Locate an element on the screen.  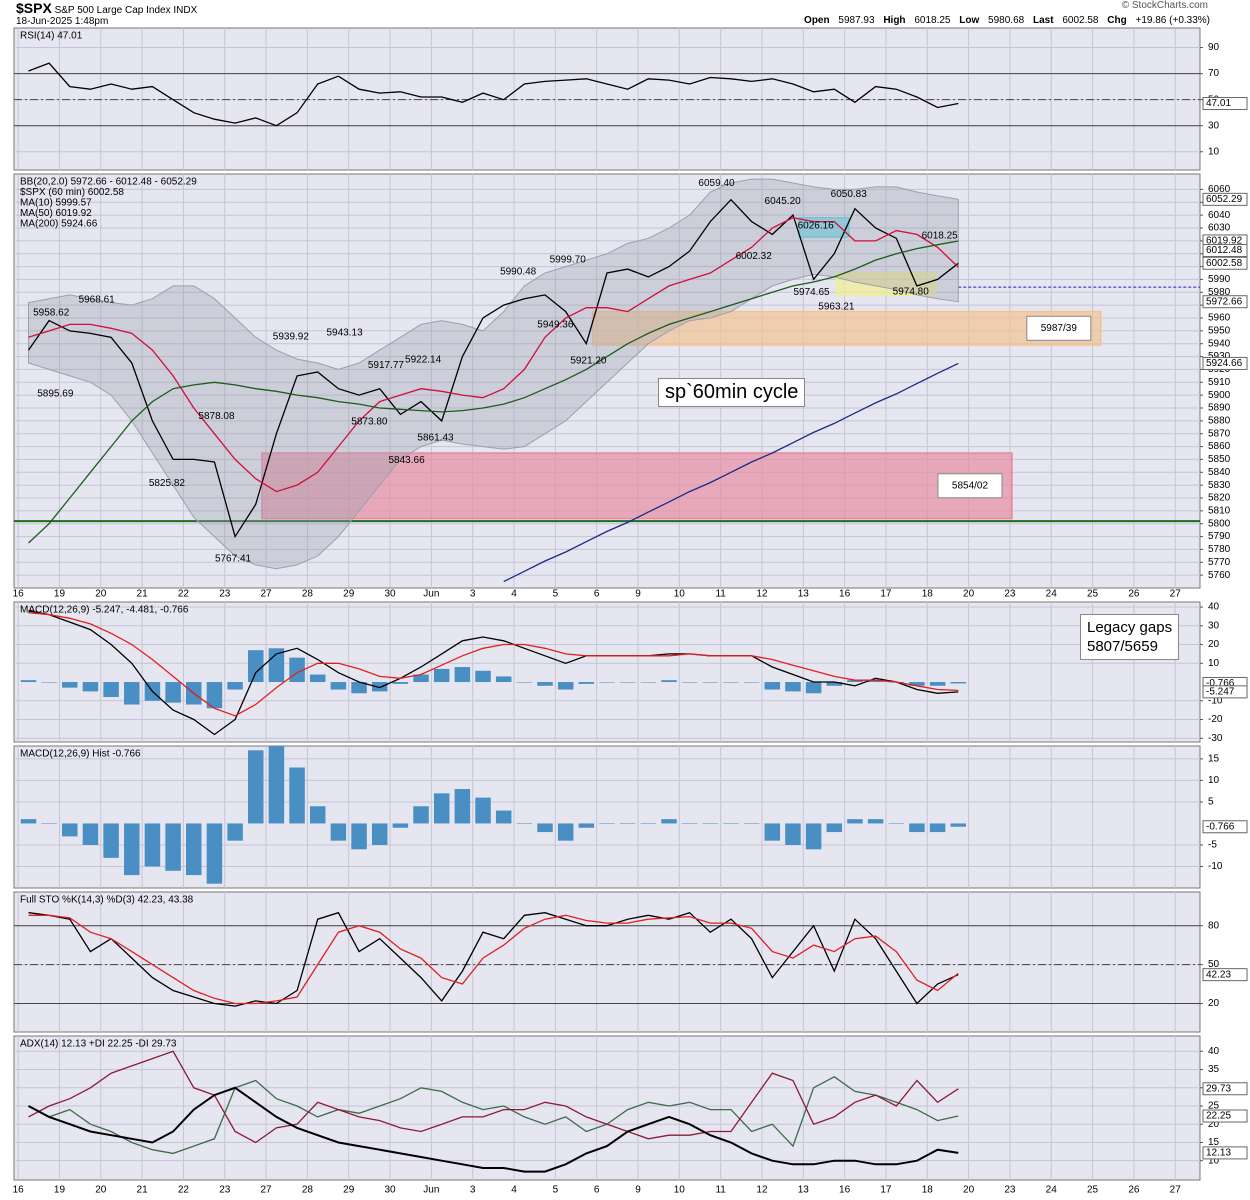
panel-title: MACD(12,26,9) Hist -0.766 is located at coordinates (80, 754).